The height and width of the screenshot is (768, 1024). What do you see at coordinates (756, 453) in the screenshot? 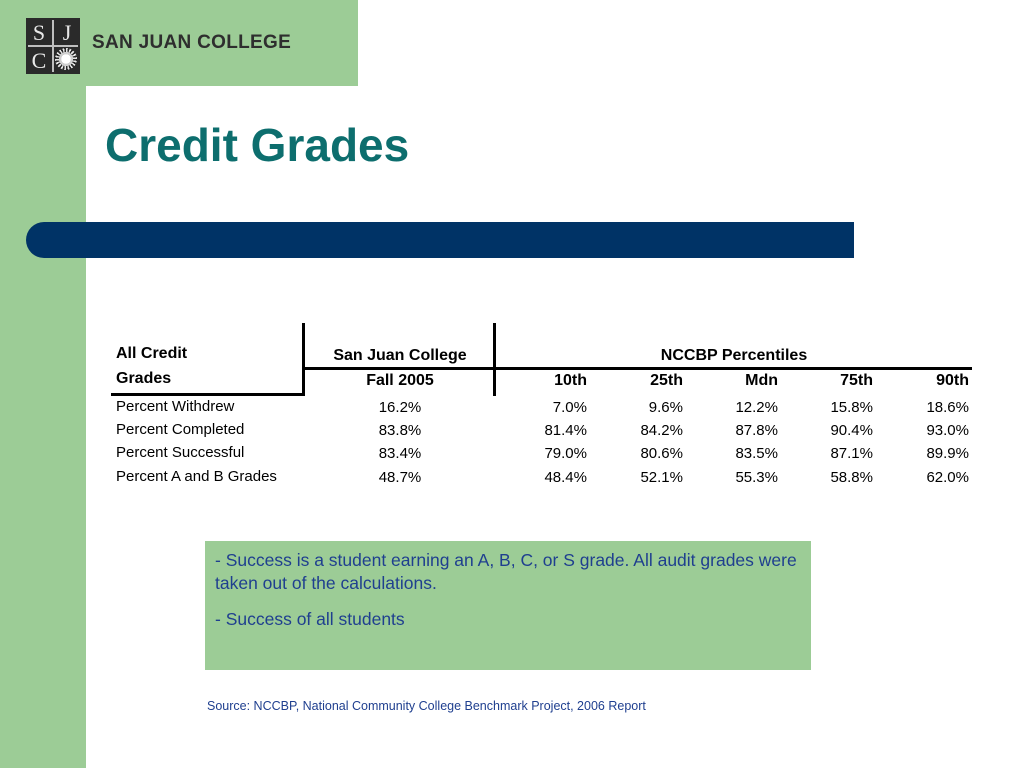
I see `table-cell: 83.5%` at bounding box center [756, 453].